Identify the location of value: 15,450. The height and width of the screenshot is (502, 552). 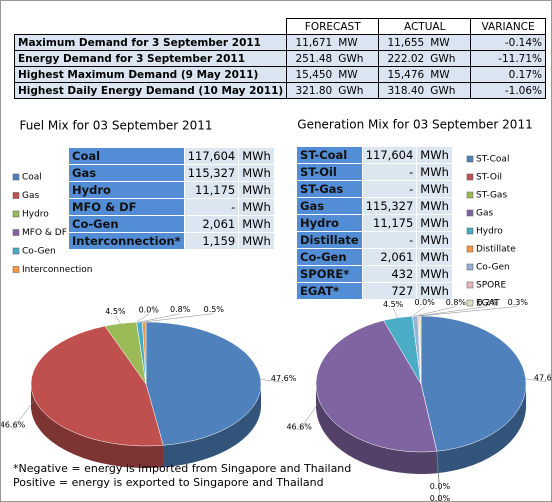
(314, 74).